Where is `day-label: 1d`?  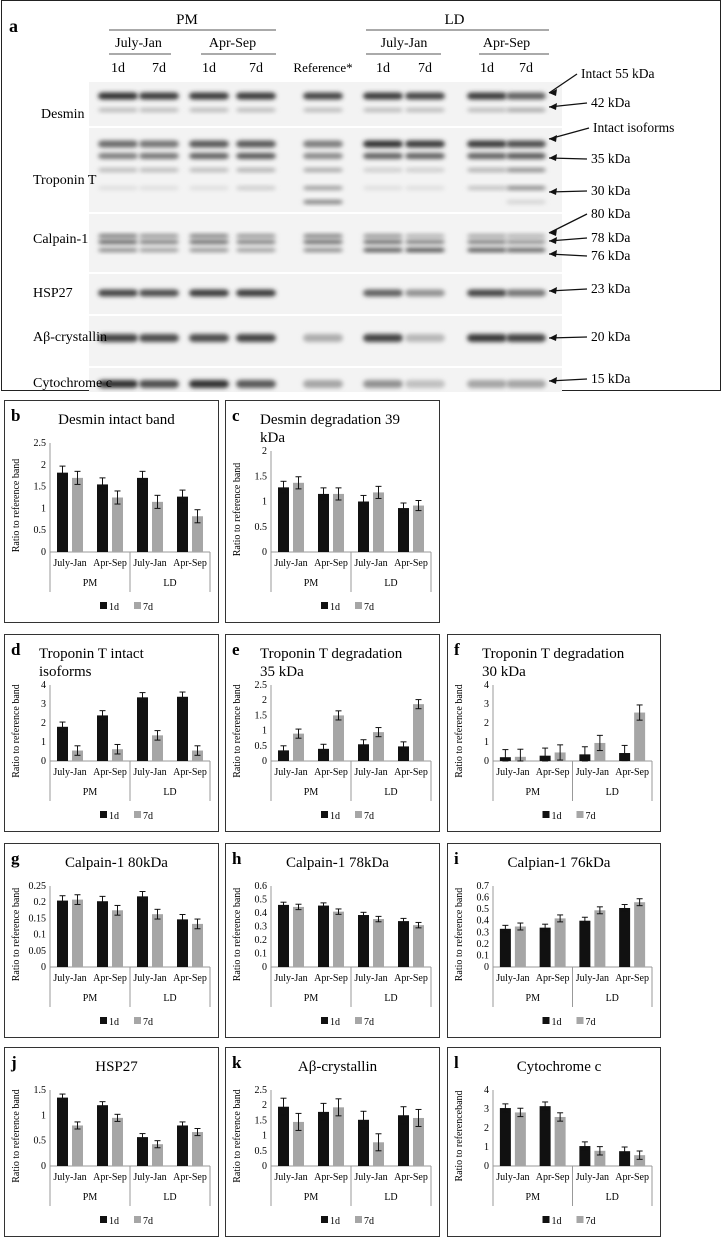 day-label: 1d is located at coordinates (118, 68).